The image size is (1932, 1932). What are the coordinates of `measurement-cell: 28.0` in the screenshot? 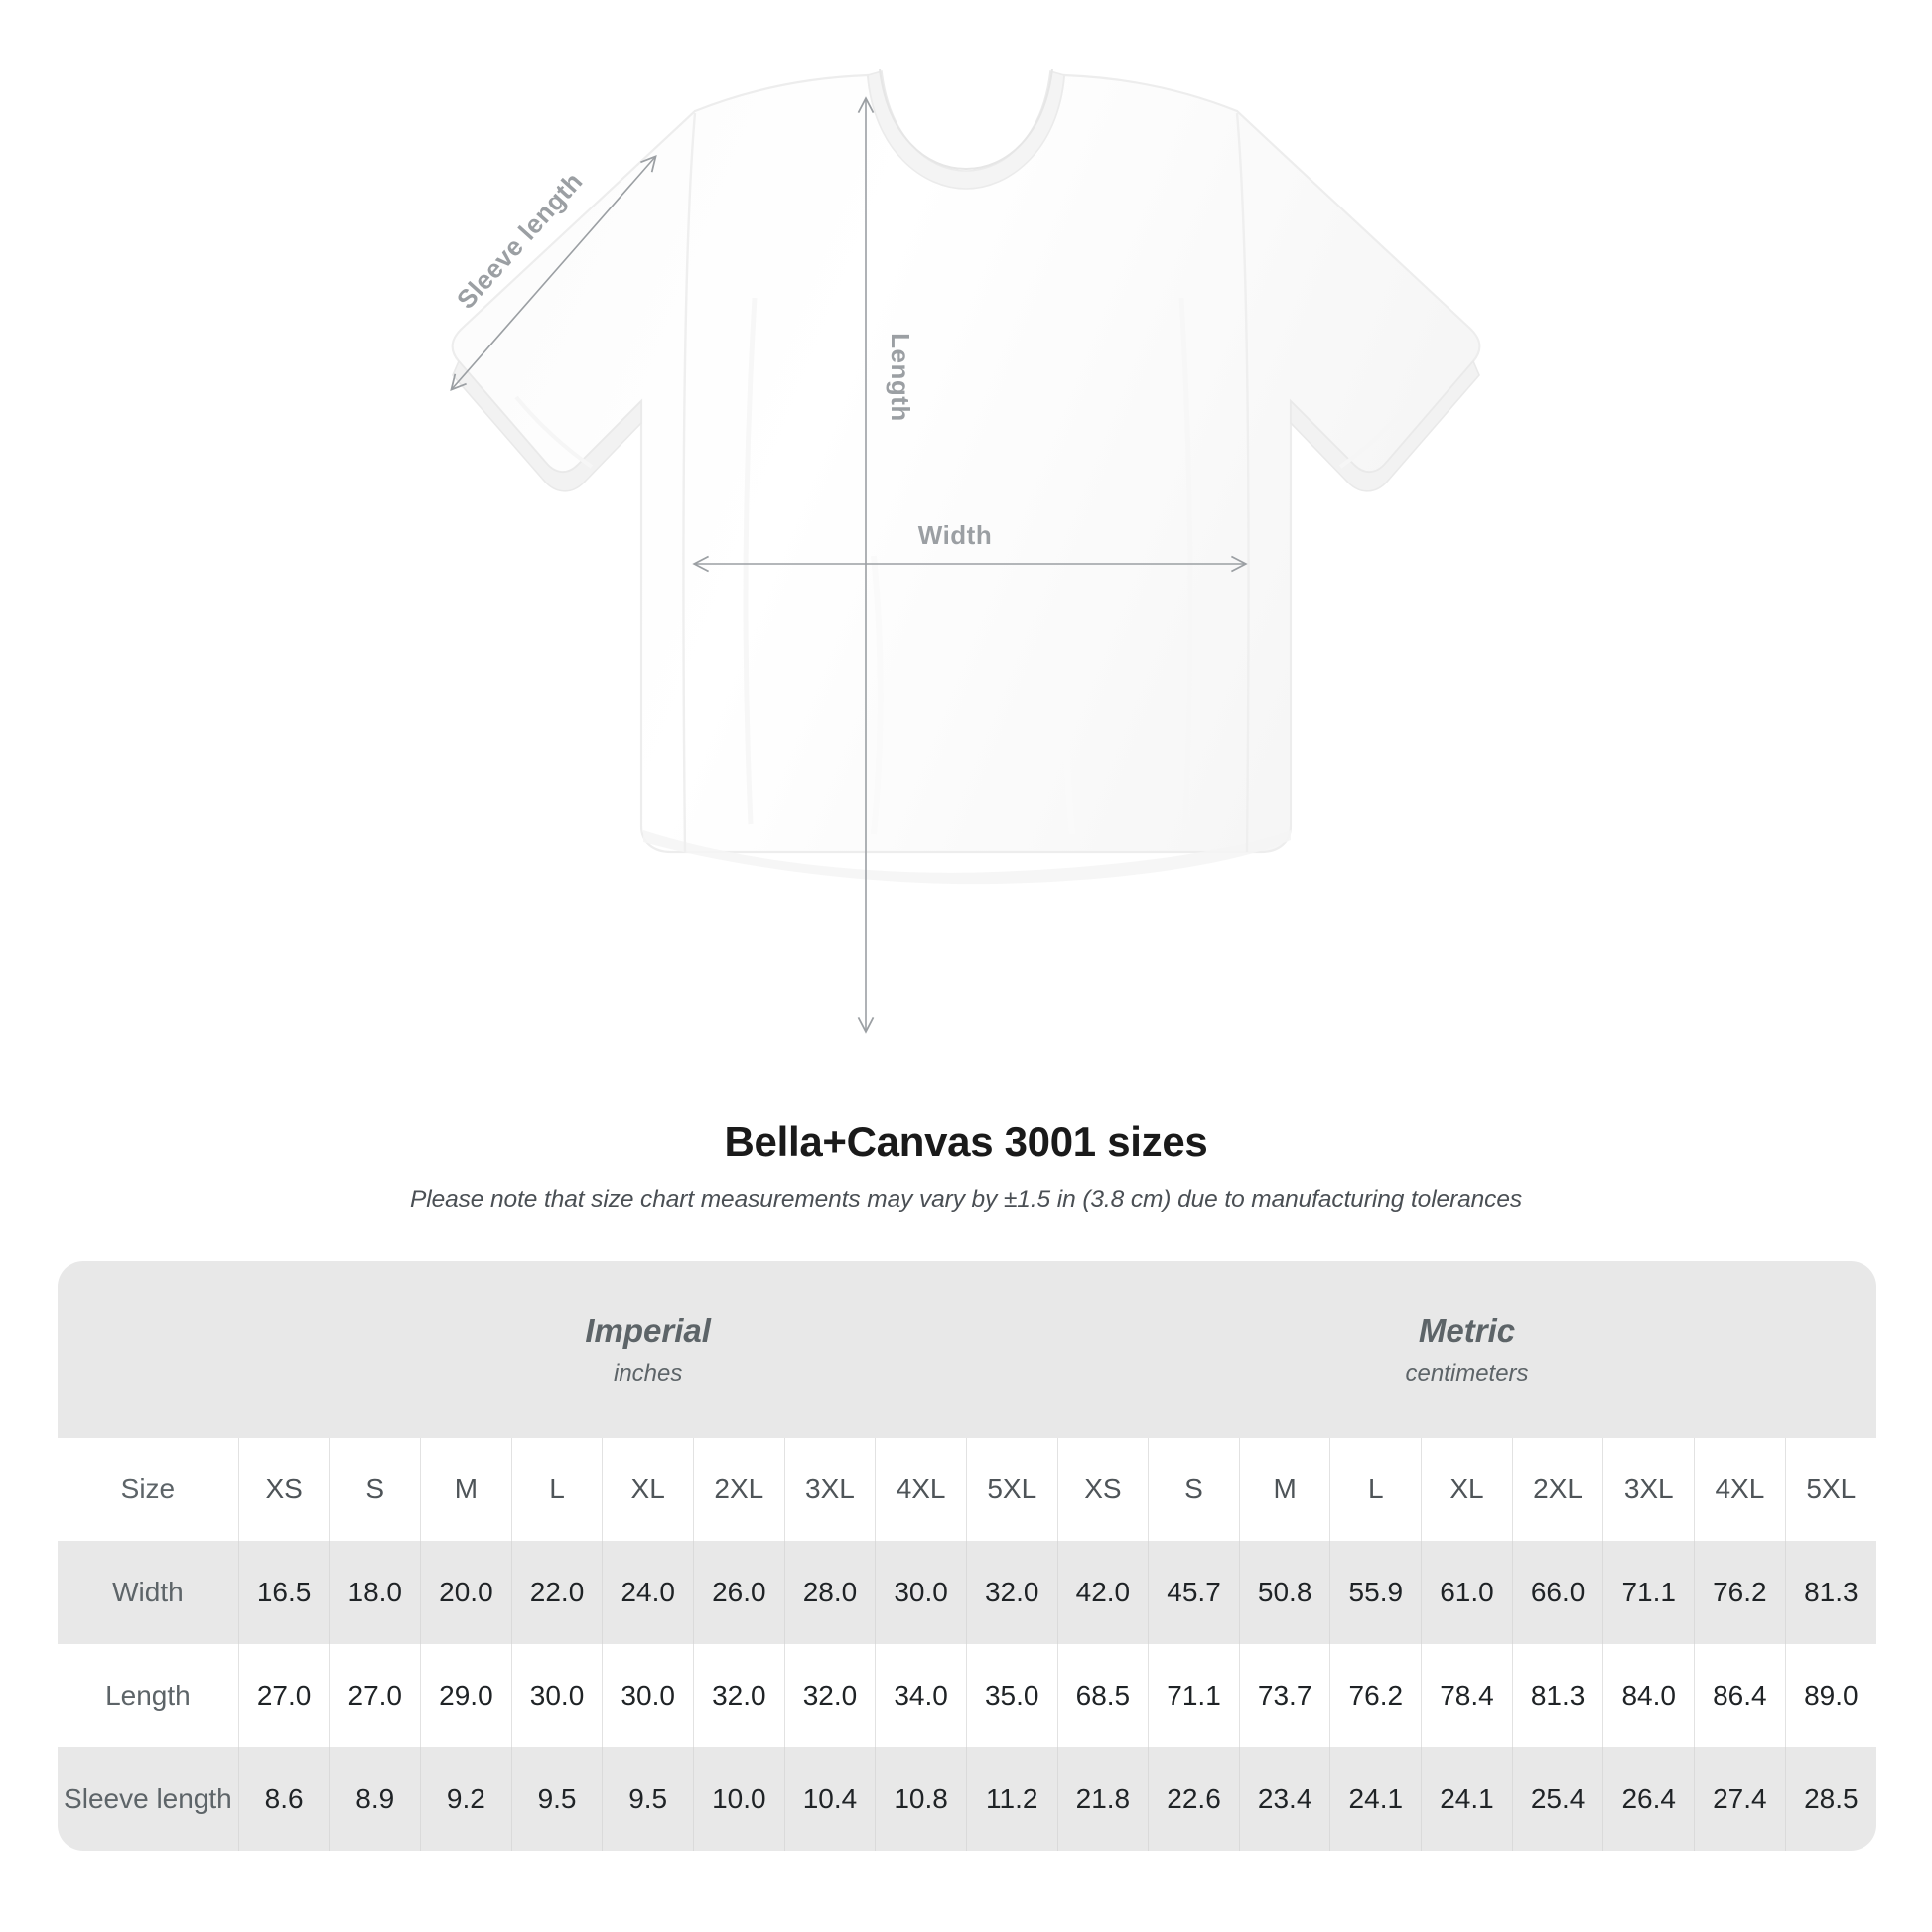 It's located at (829, 1592).